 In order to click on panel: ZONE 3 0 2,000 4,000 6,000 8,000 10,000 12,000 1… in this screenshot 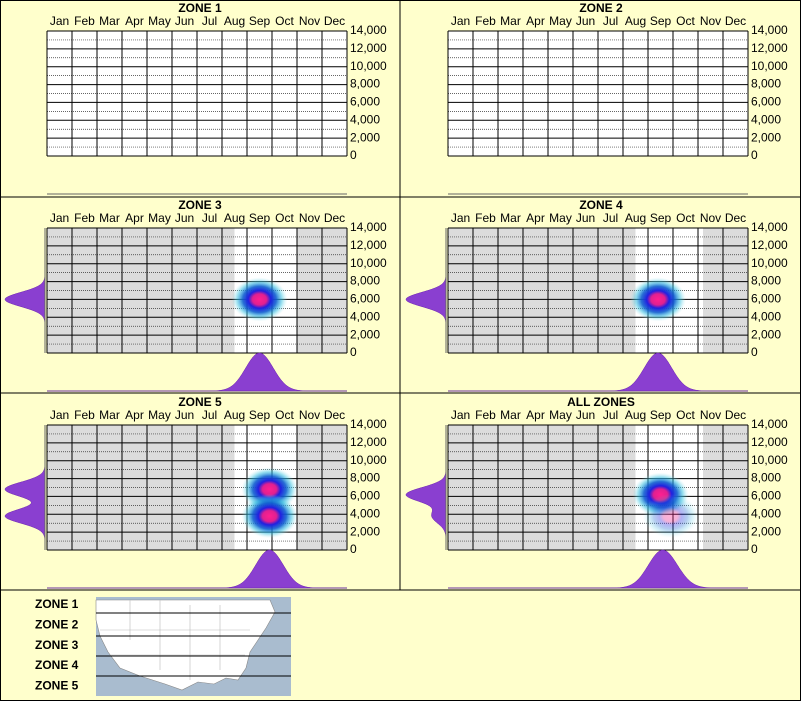, I will do `click(195, 295)`.